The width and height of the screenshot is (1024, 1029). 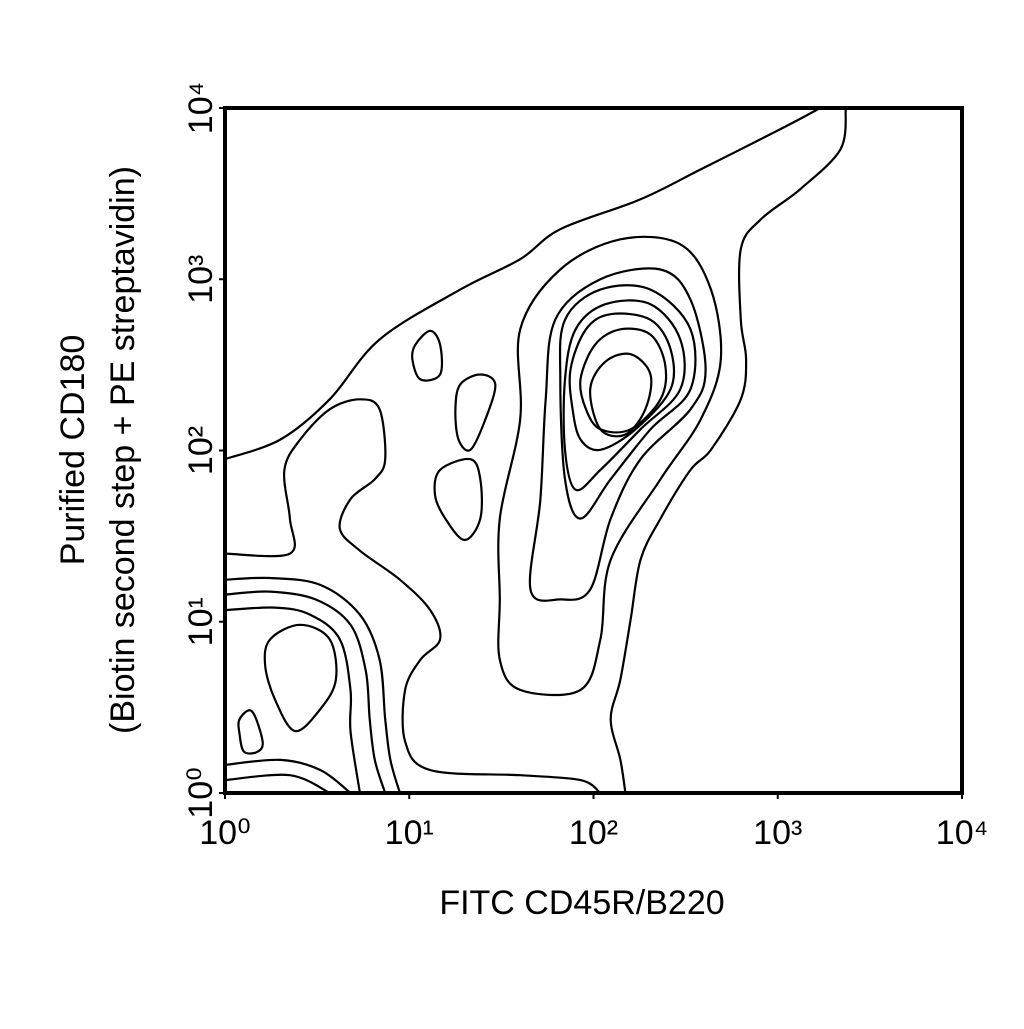 What do you see at coordinates (201, 792) in the screenshot?
I see `y-tick-label: 10⁰` at bounding box center [201, 792].